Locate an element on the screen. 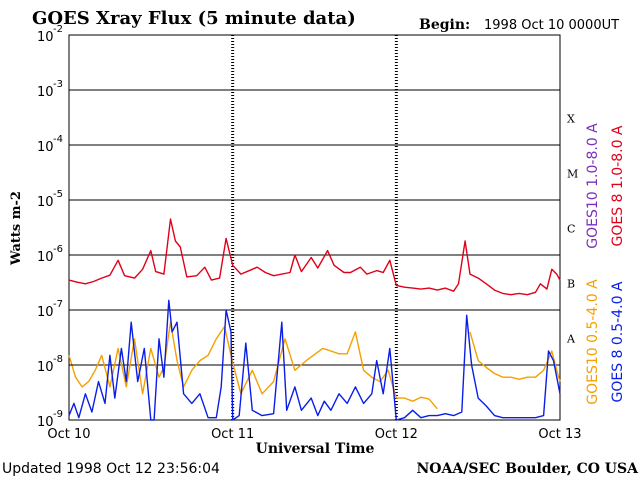 This screenshot has height=480, width=640. x-tick-label: Oct 11 is located at coordinates (232, 434).